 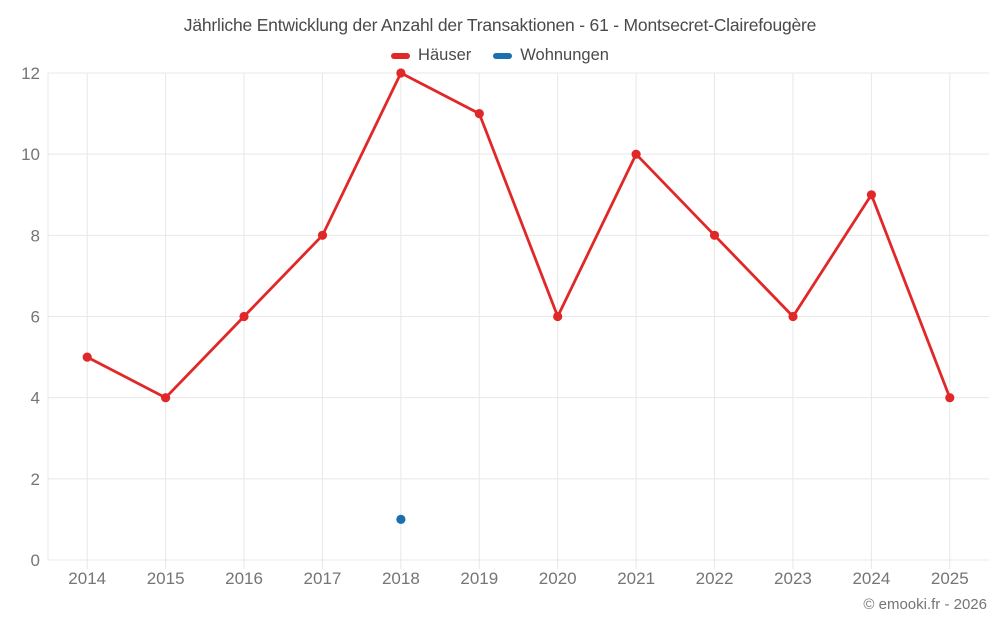 What do you see at coordinates (558, 578) in the screenshot?
I see `x-axis-label: 2020` at bounding box center [558, 578].